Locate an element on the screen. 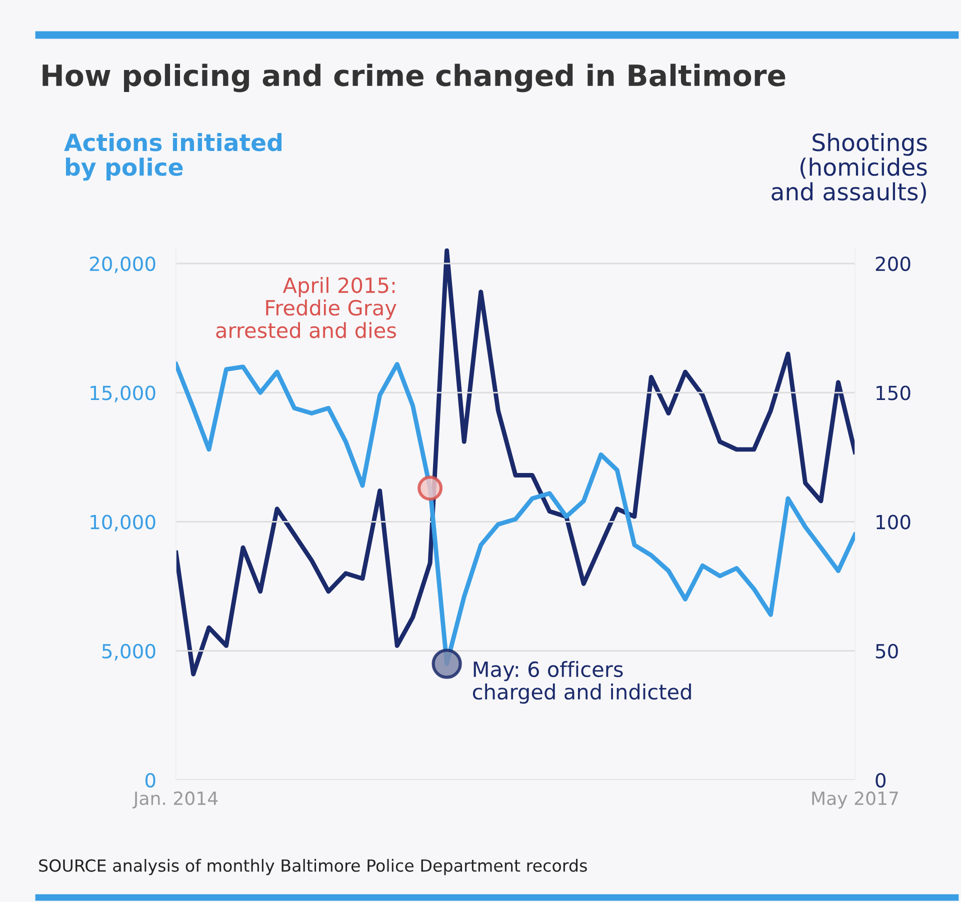  y-tick-label: 5,000 is located at coordinates (129, 652).